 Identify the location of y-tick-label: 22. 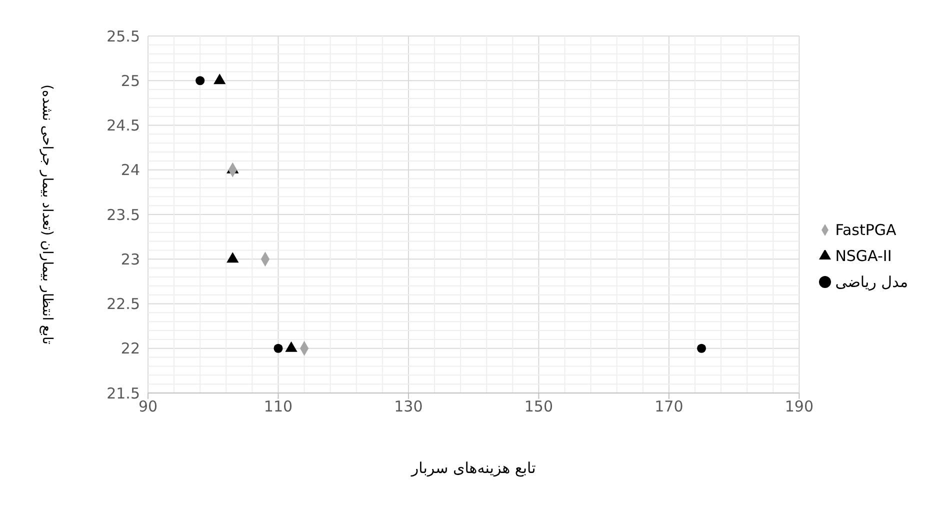
(130, 349).